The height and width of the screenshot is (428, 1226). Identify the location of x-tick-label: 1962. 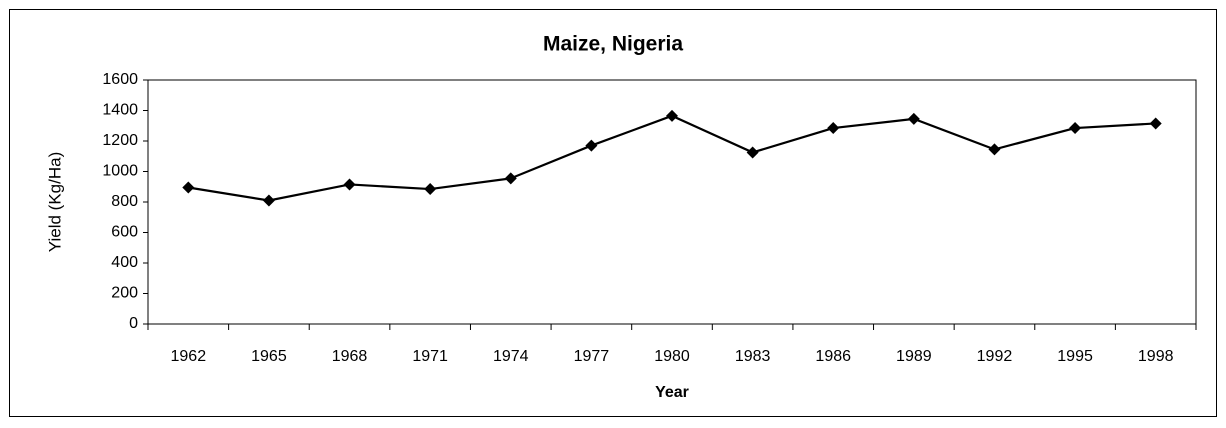
(189, 356).